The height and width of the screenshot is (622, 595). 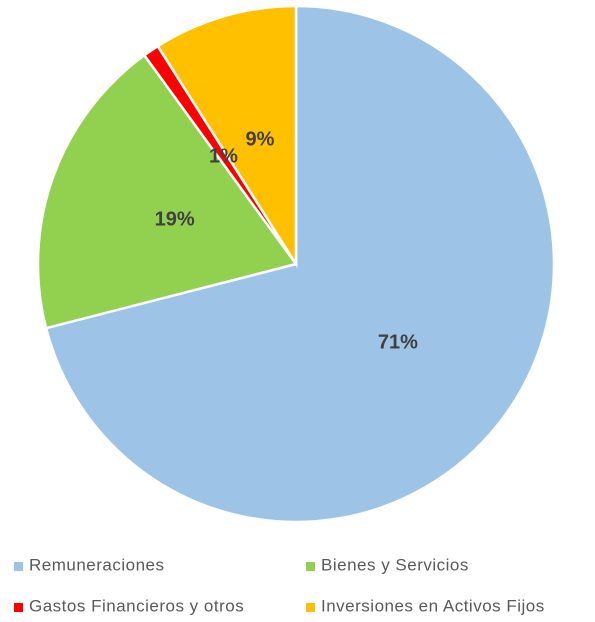 I want to click on data-label: 9%, so click(x=260, y=139).